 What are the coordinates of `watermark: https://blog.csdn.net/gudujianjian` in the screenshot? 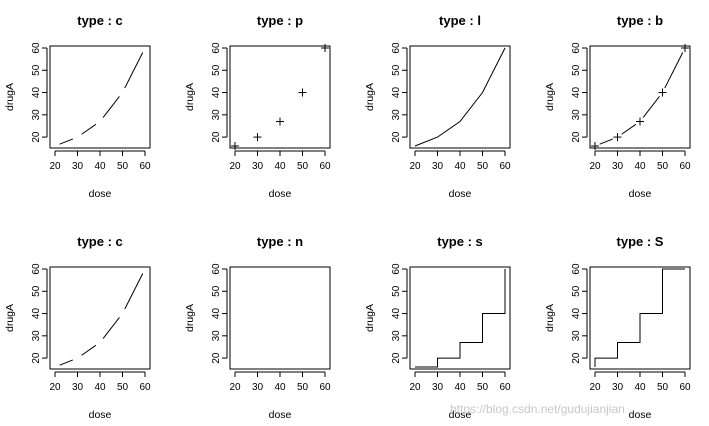 It's located at (537, 409).